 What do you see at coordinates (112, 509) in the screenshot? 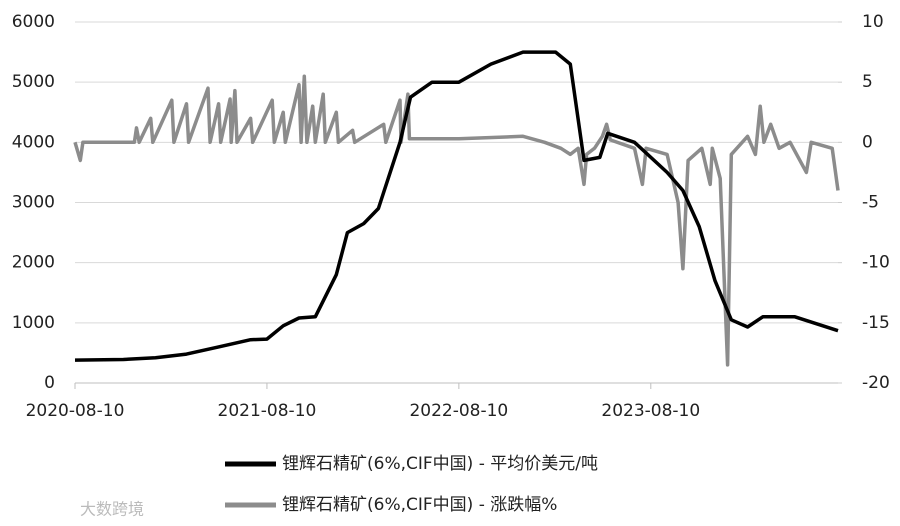
I see `watermark: 大数跨境` at bounding box center [112, 509].